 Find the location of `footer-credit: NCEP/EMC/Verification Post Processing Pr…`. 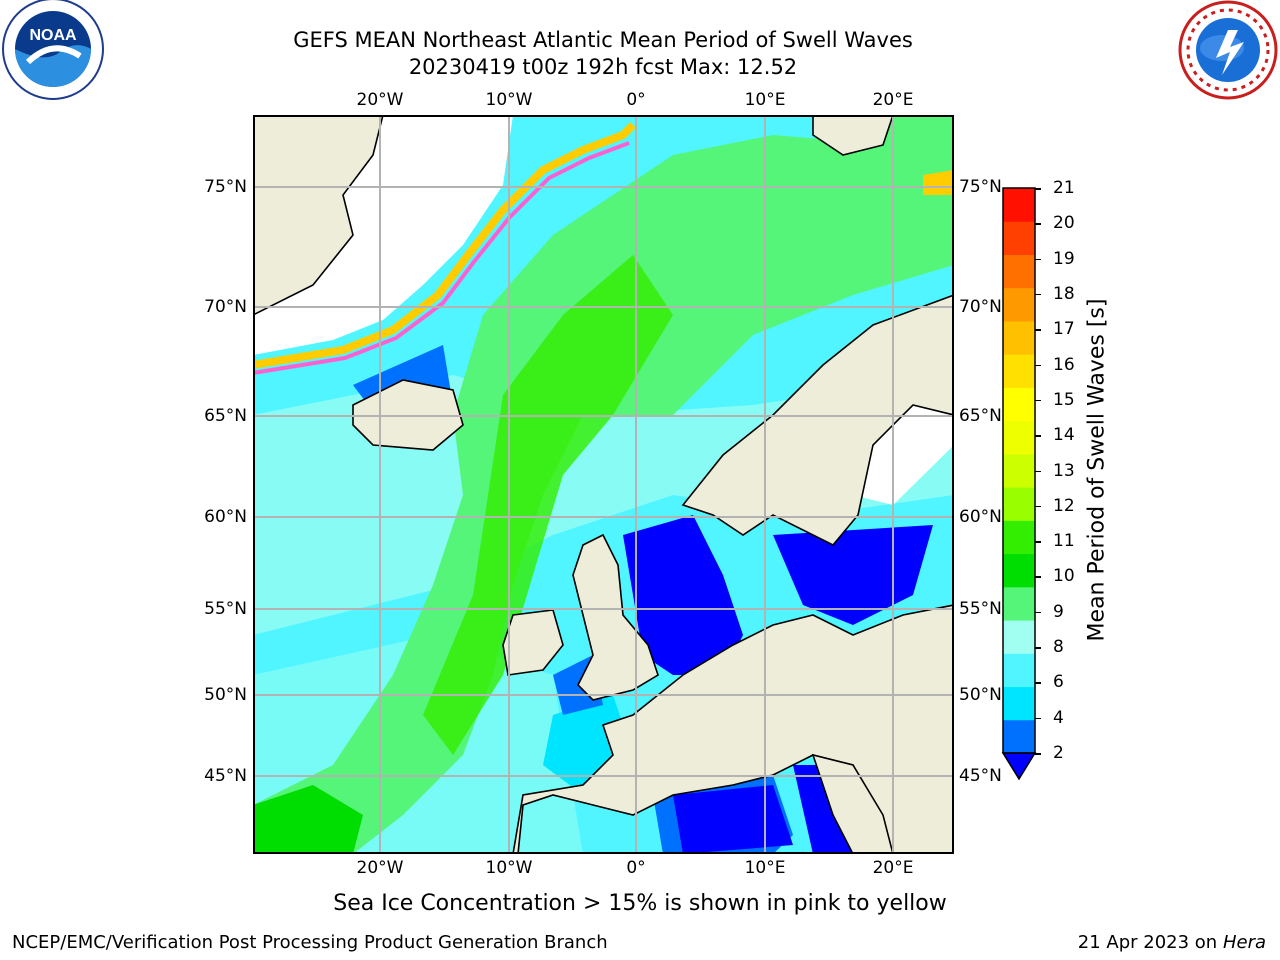

footer-credit: NCEP/EMC/Verification Post Processing Pr… is located at coordinates (310, 942).